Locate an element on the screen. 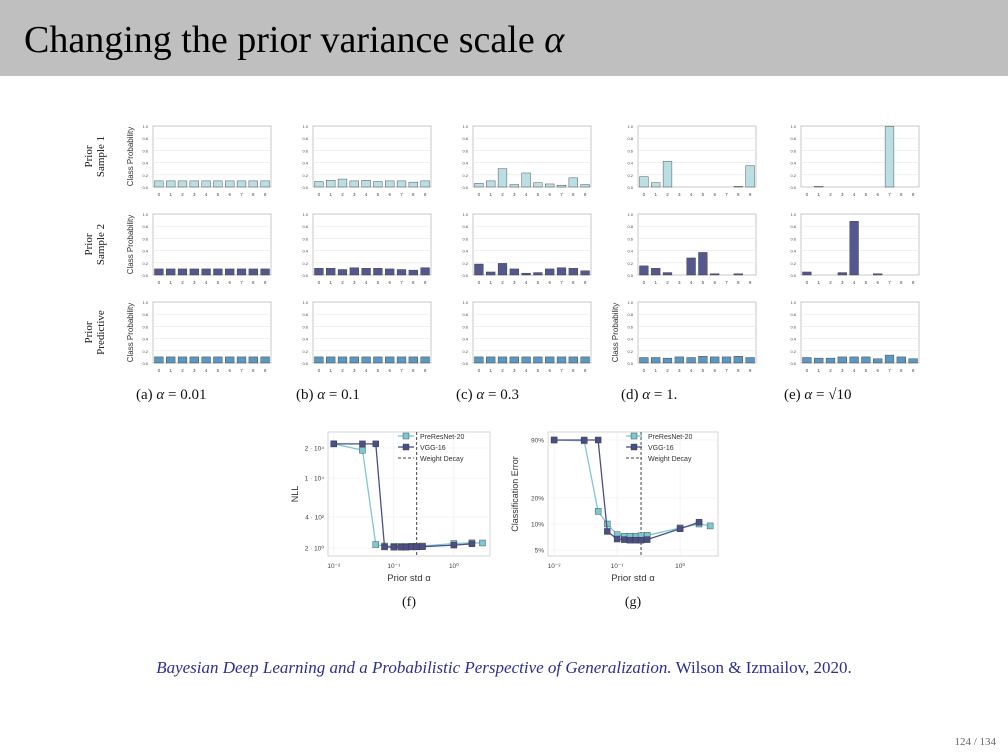 The height and width of the screenshot is (756, 1008). legend-marker is located at coordinates (406, 447).